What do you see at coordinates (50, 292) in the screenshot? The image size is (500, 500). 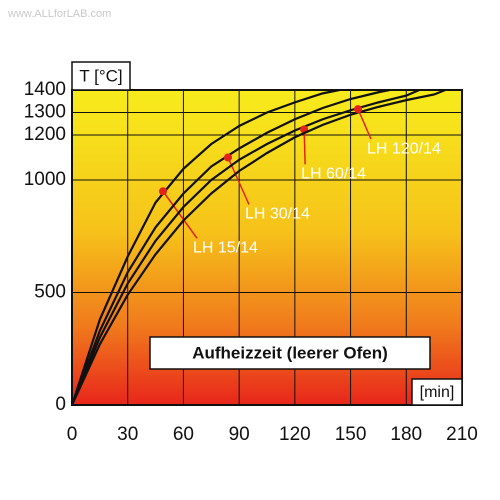 I see `y-tick-label: 500` at bounding box center [50, 292].